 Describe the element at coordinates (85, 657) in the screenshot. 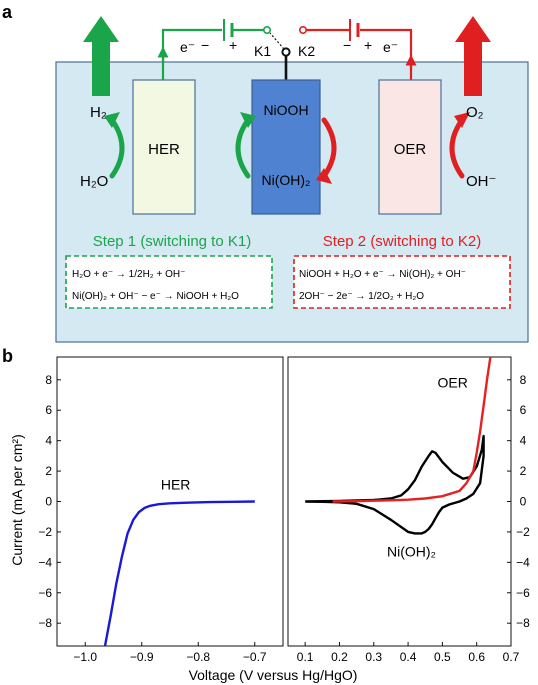

I see `x-tick-label: −1.0` at that location.